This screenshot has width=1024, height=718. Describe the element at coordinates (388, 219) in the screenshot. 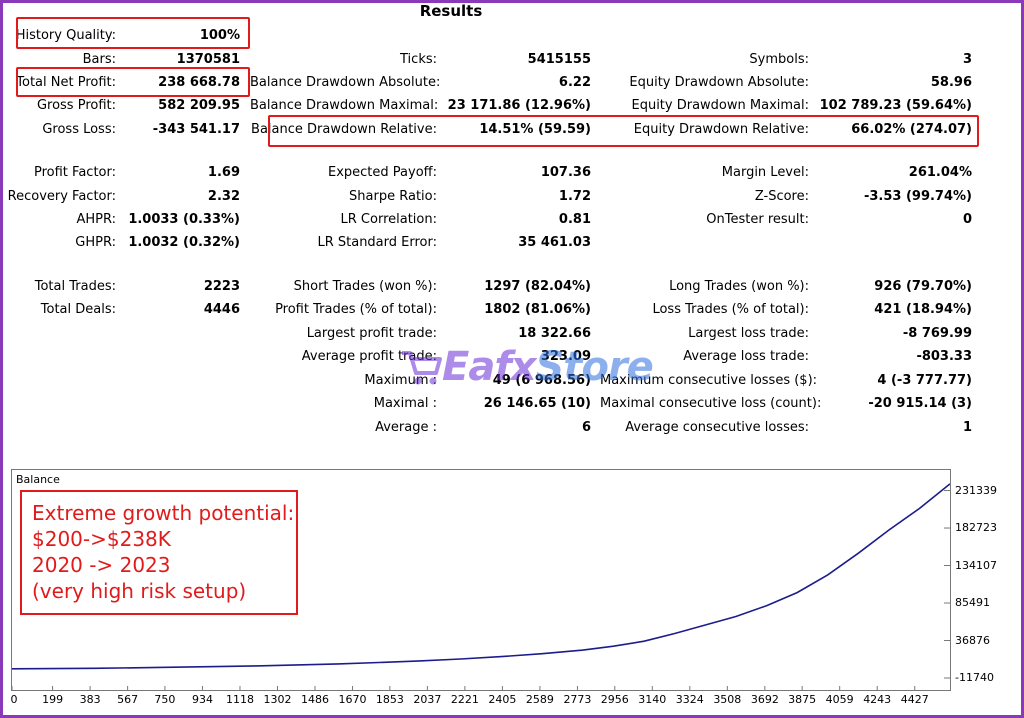

I see `lr-correlation-label: LR Correlation:` at that location.